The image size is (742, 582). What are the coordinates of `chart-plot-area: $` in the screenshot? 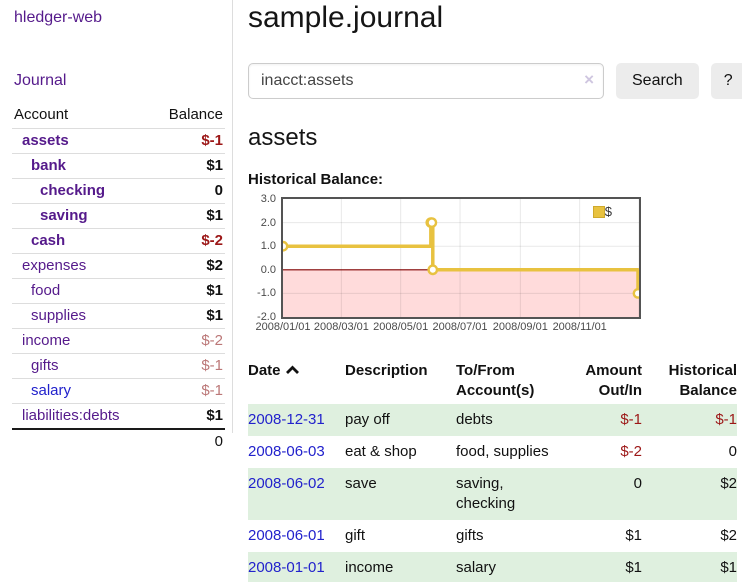 It's located at (461, 258).